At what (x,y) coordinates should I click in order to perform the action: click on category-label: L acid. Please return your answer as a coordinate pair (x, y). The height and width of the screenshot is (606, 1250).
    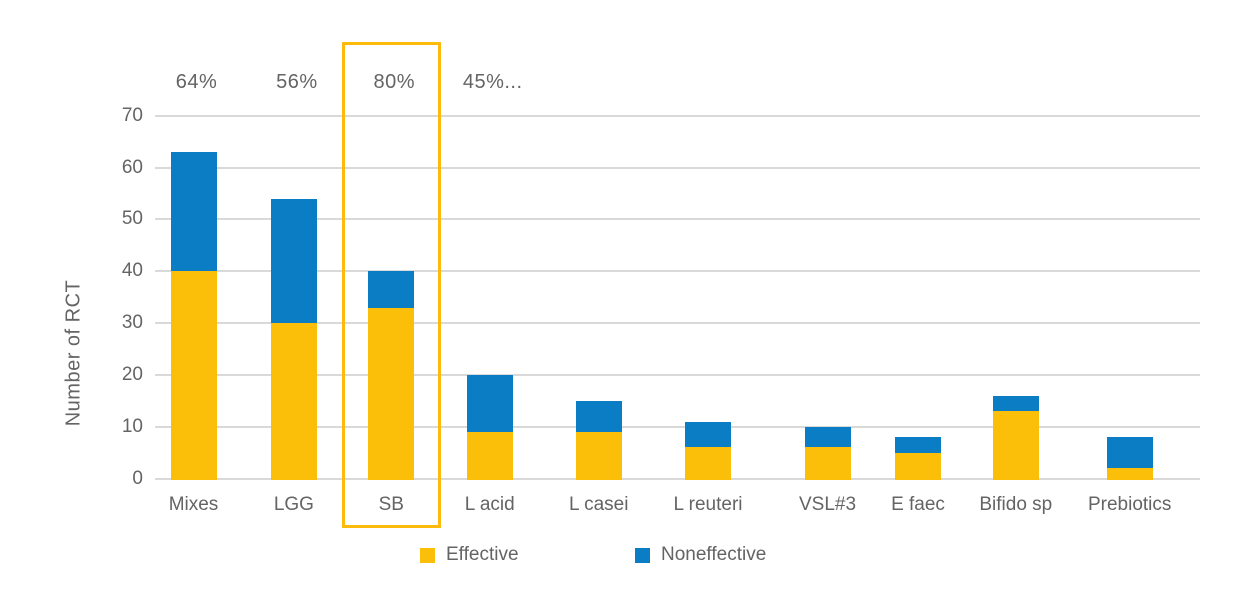
    Looking at the image, I should click on (489, 504).